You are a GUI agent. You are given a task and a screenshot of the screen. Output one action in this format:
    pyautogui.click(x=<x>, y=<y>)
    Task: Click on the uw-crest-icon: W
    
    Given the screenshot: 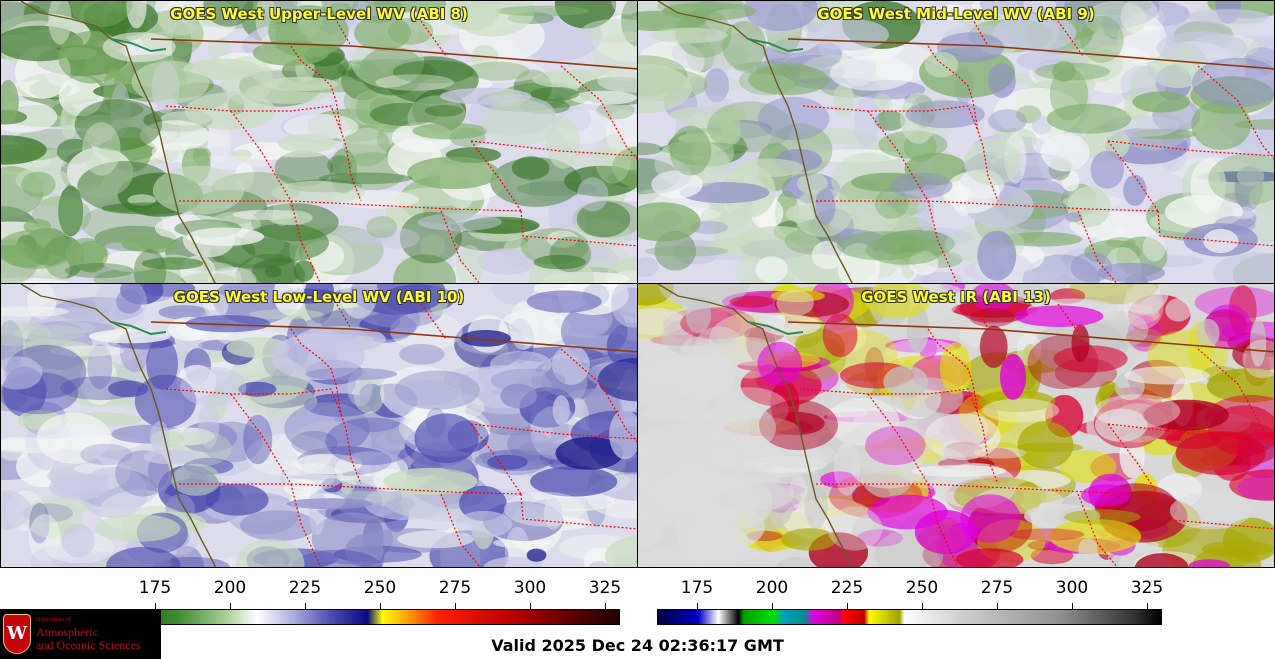 What is the action you would take?
    pyautogui.click(x=17, y=634)
    